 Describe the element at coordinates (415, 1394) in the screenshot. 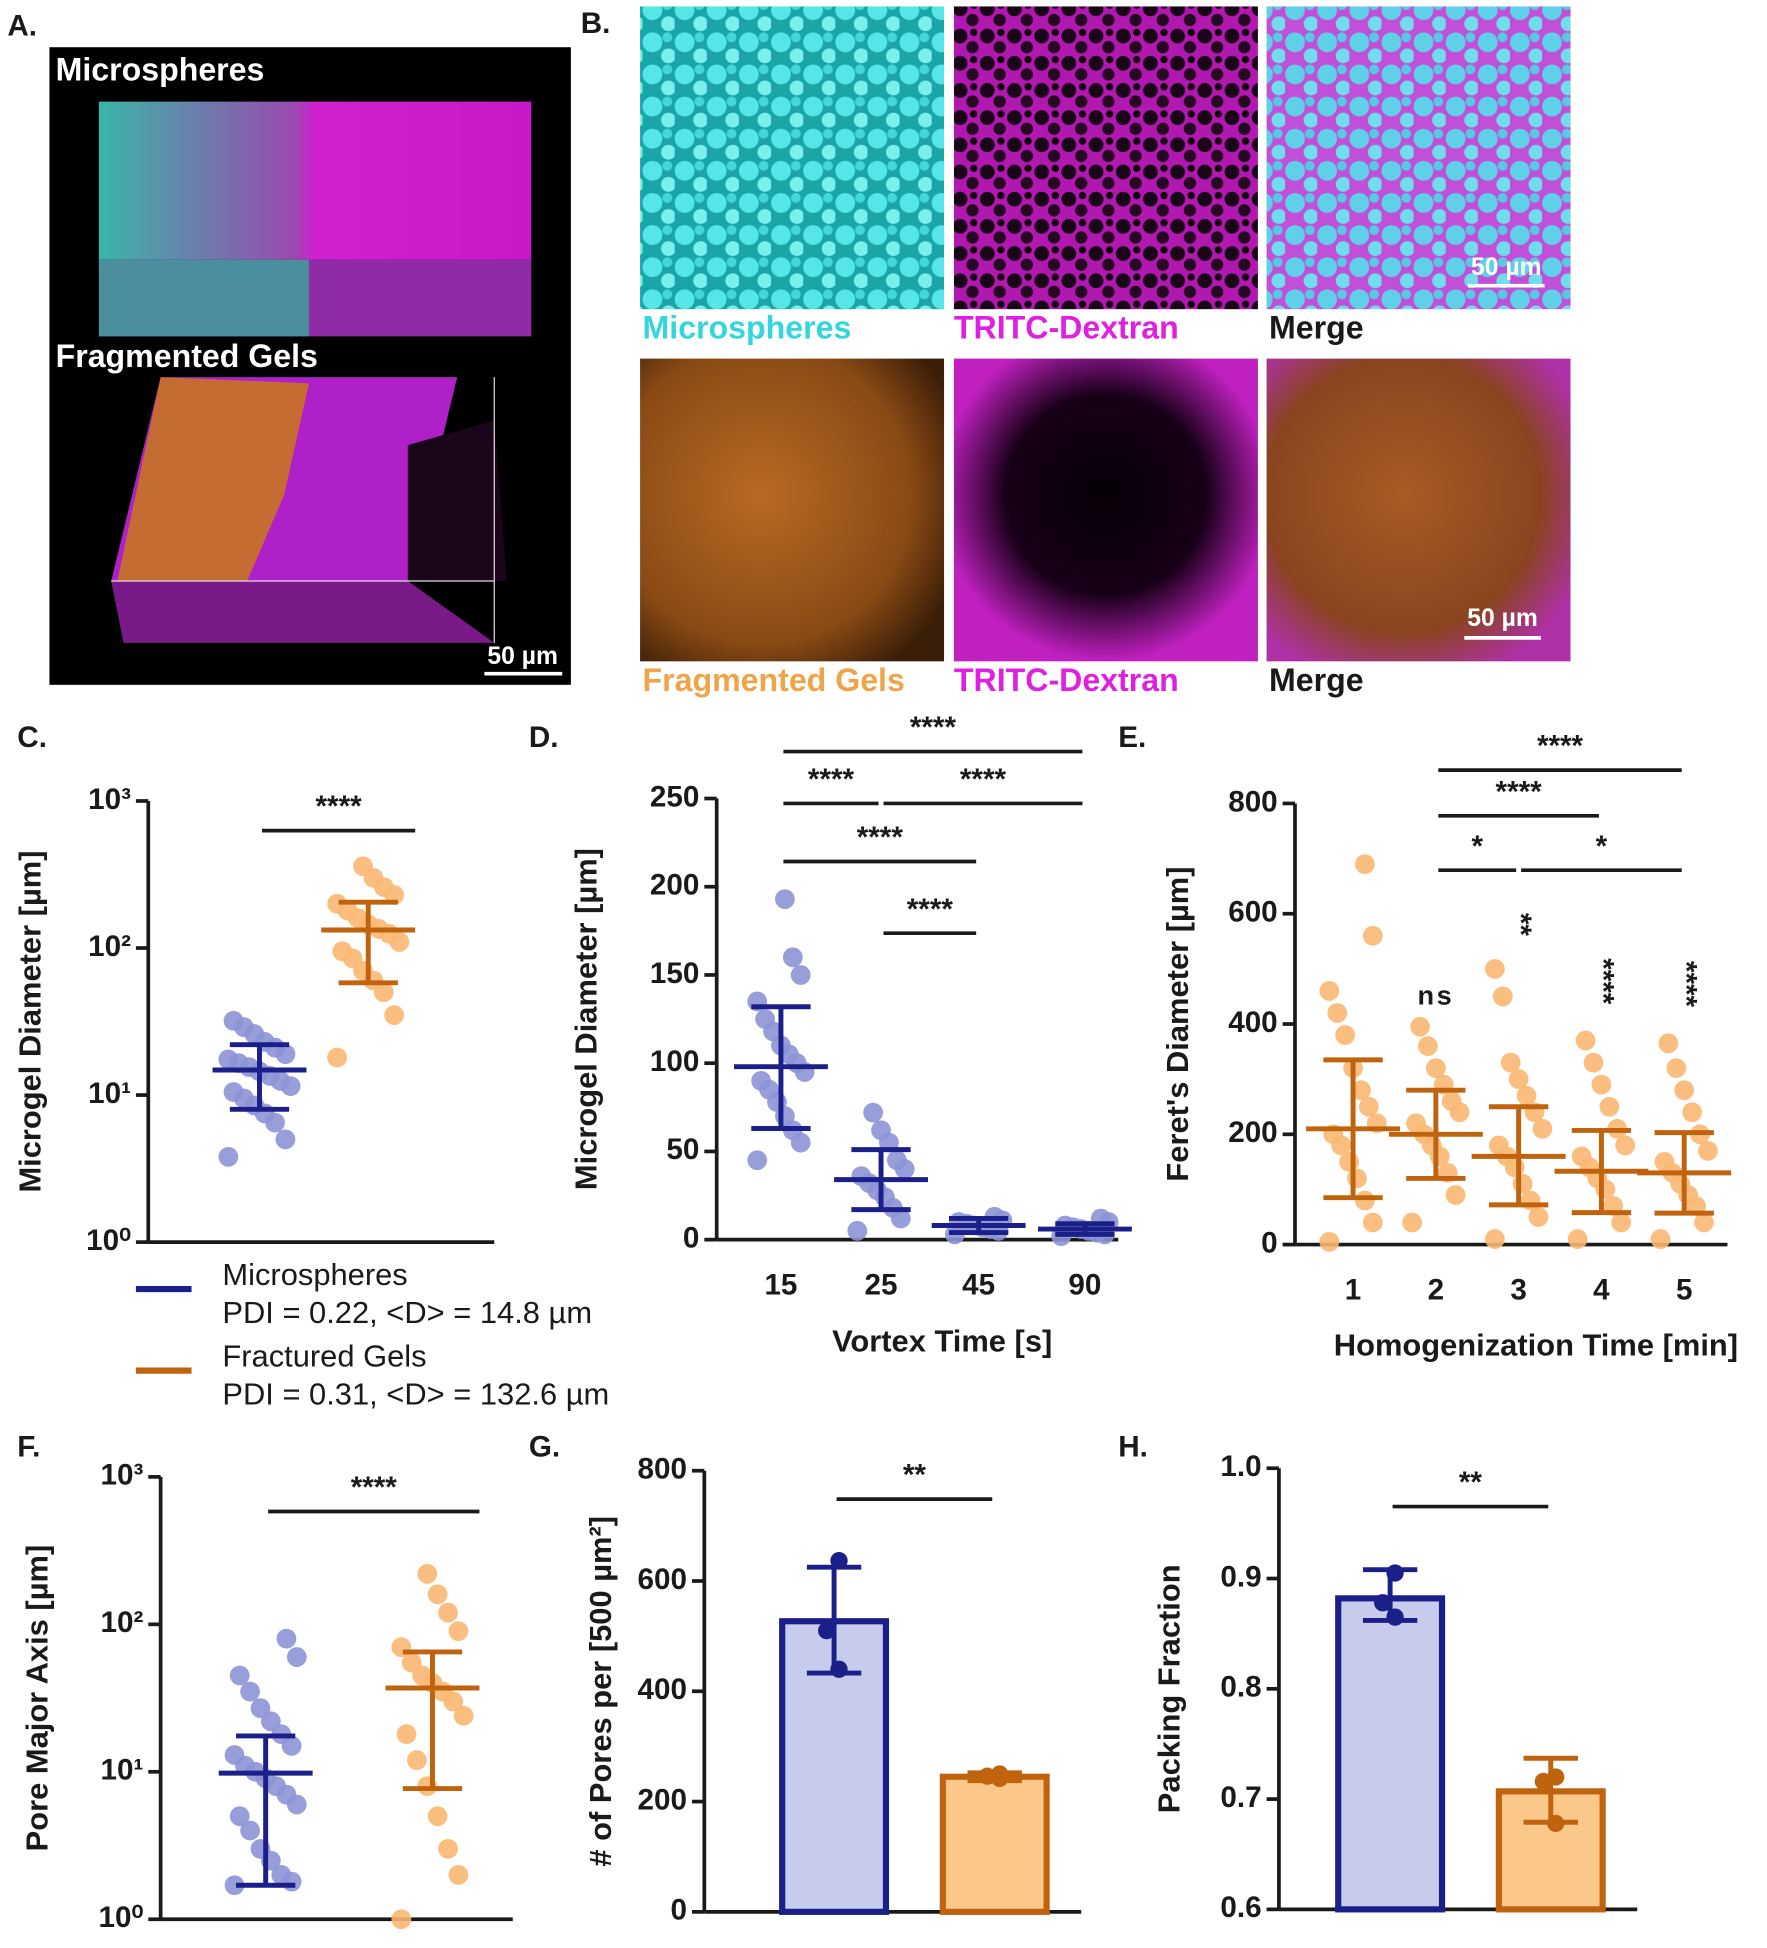

I see `legend-note: PDI = 0.31, <D> = 132.6 µm` at that location.